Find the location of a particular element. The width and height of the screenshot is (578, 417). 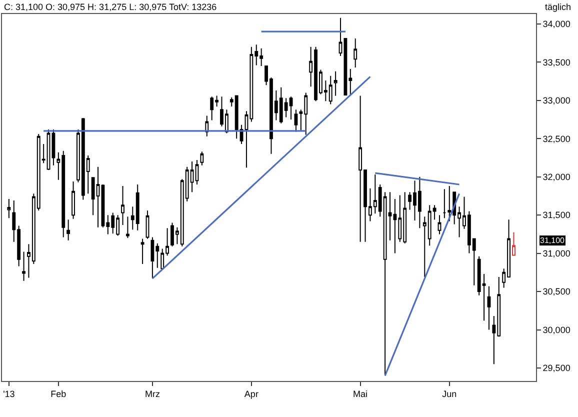

x-tick-label: Mai is located at coordinates (360, 393).